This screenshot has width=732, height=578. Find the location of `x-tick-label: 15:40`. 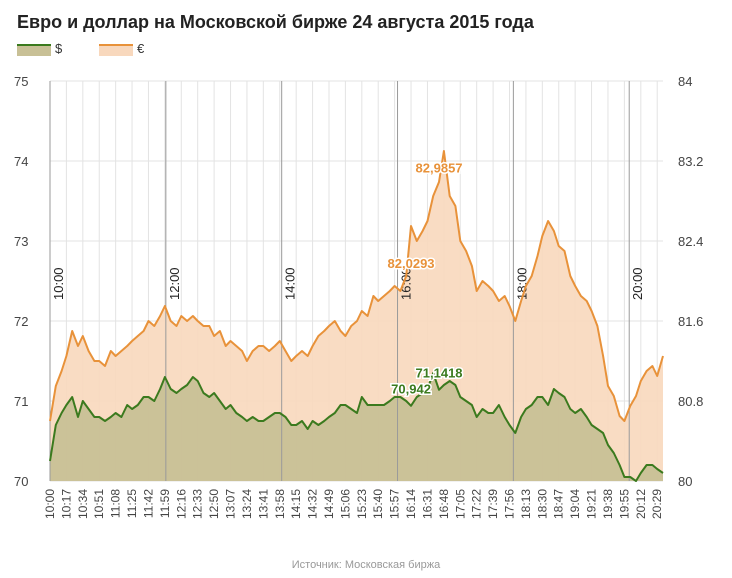

x-tick-label: 15:40 is located at coordinates (378, 504).